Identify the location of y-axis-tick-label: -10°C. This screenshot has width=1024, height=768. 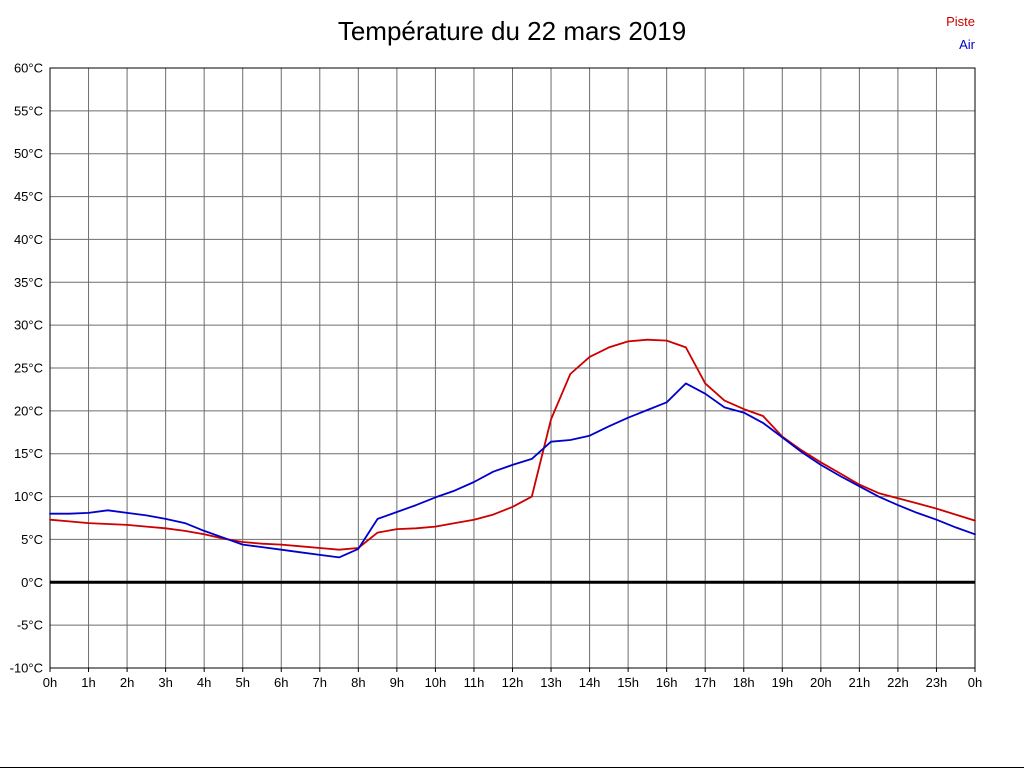
(26, 668).